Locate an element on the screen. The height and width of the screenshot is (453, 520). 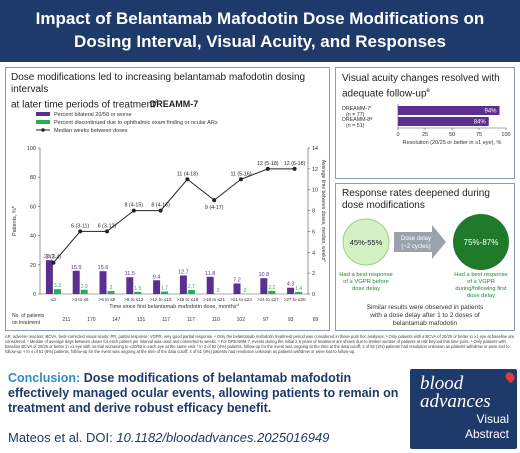
va-row-label-0: DREAMM-7f is located at coordinates (357, 108).